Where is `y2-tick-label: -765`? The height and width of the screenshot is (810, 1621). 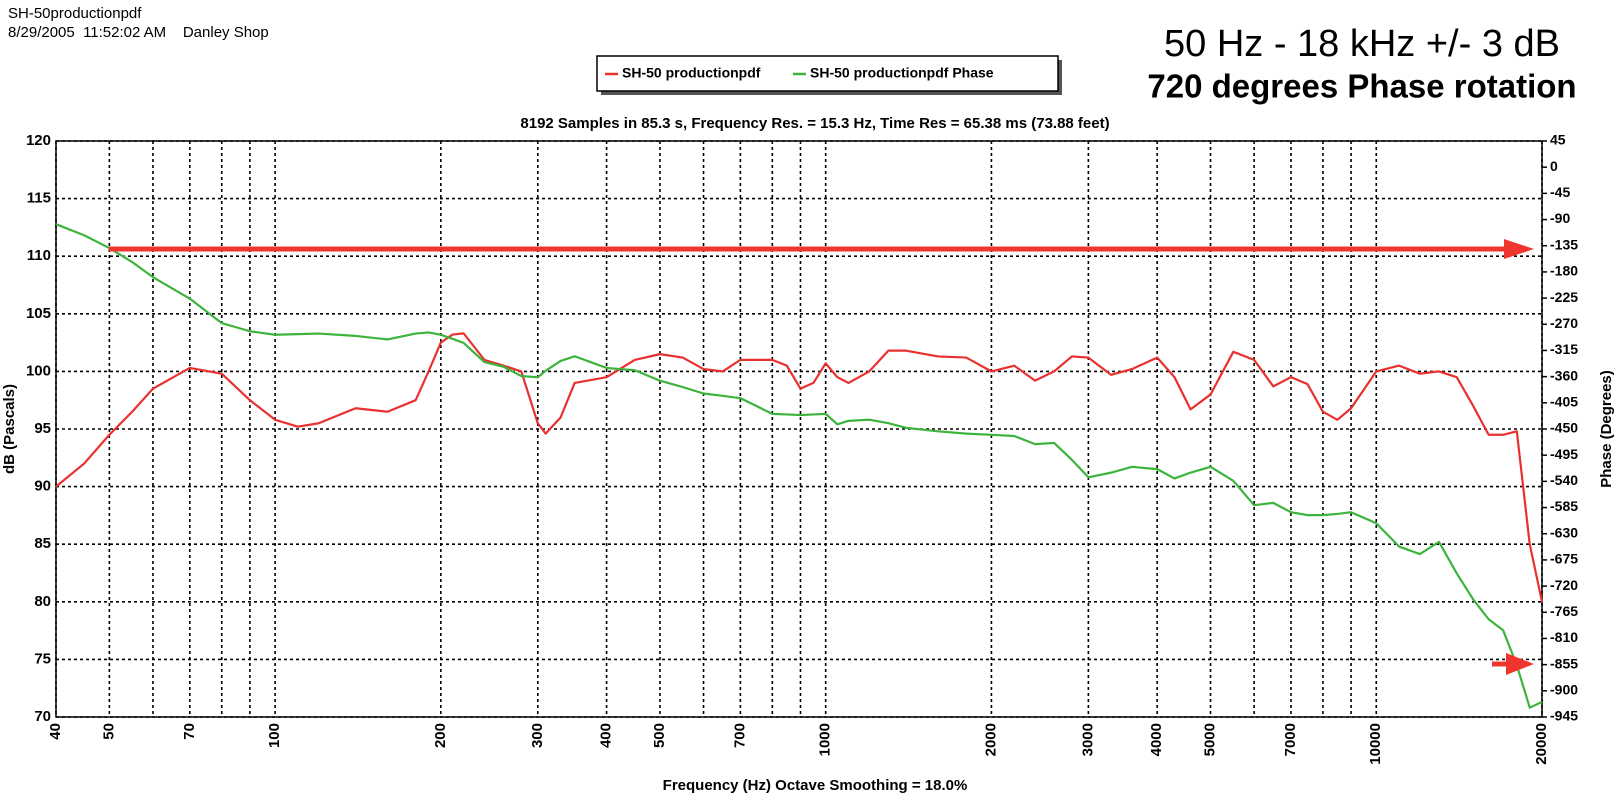 y2-tick-label: -765 is located at coordinates (1564, 611).